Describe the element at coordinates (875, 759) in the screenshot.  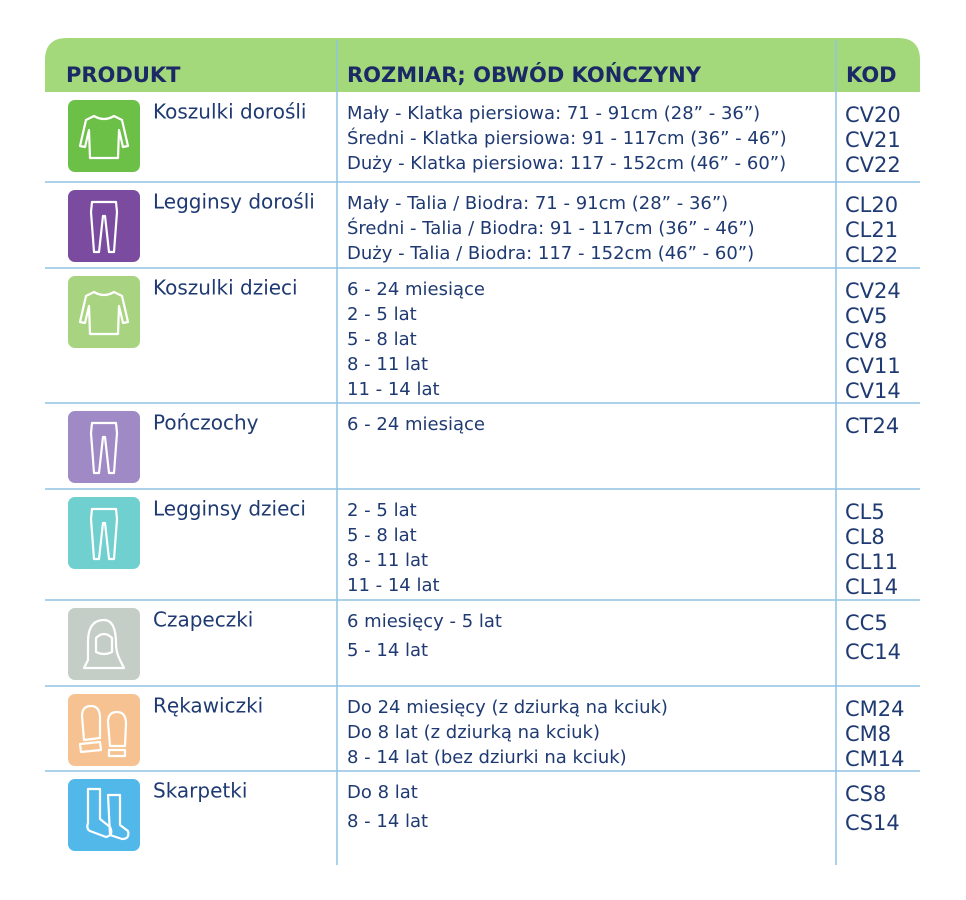
I see `product-code: CM14` at that location.